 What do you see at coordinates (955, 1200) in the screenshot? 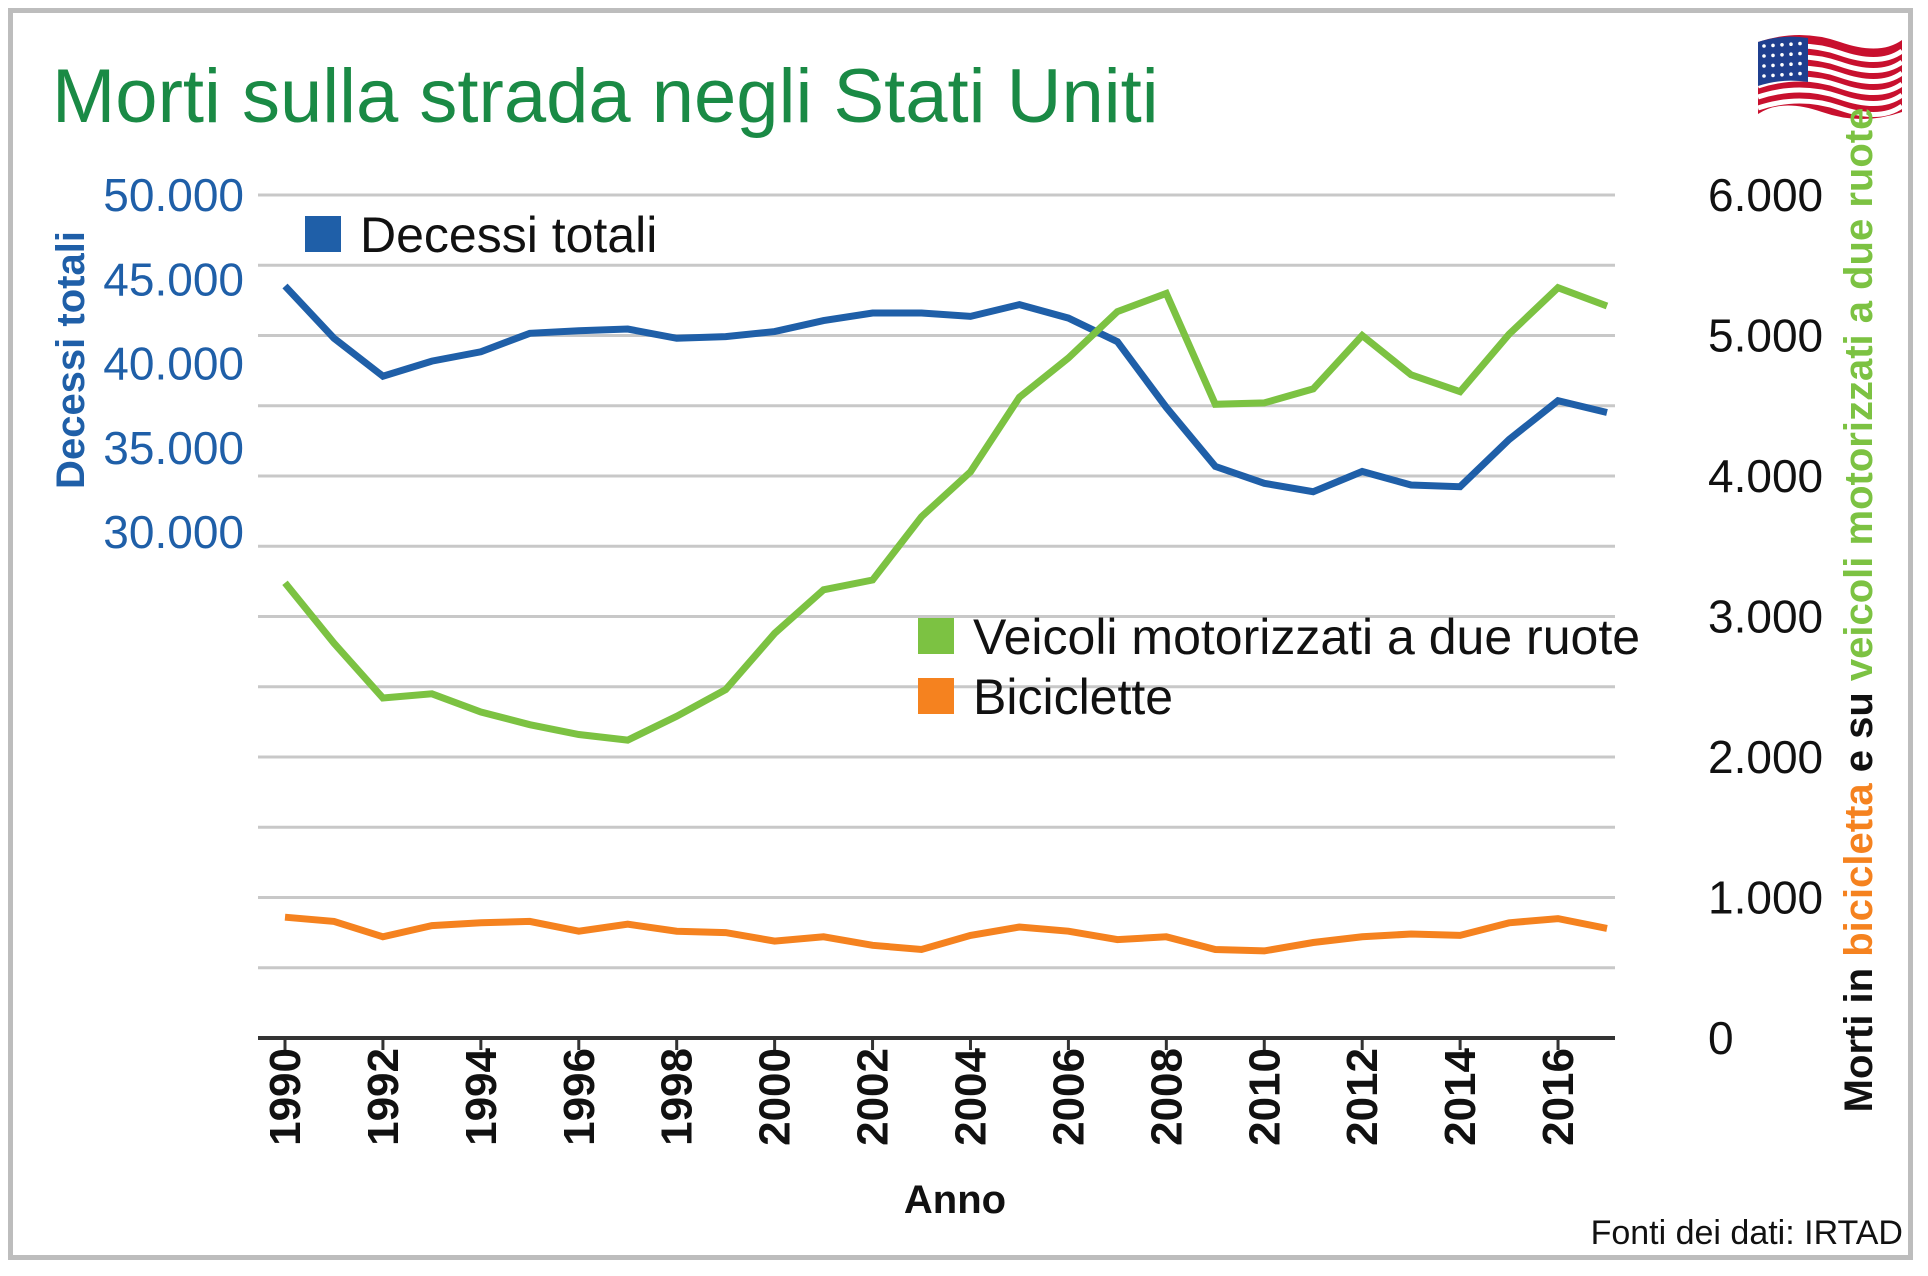
I see `x-axis-title: Anno` at bounding box center [955, 1200].